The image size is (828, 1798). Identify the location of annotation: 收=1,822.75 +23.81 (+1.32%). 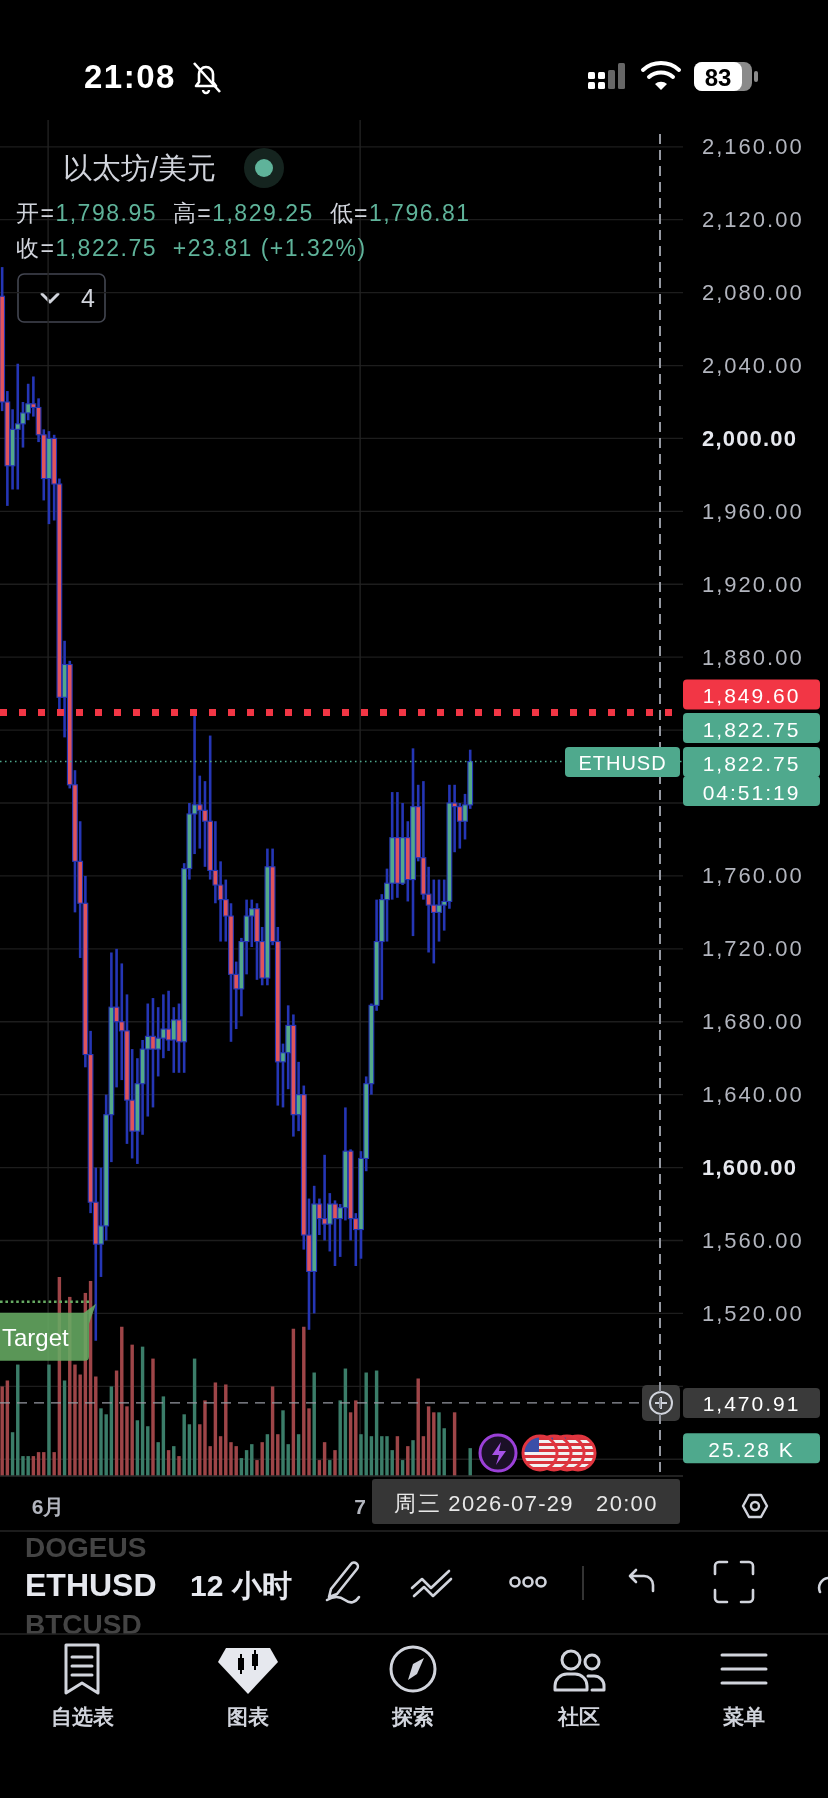
(191, 248).